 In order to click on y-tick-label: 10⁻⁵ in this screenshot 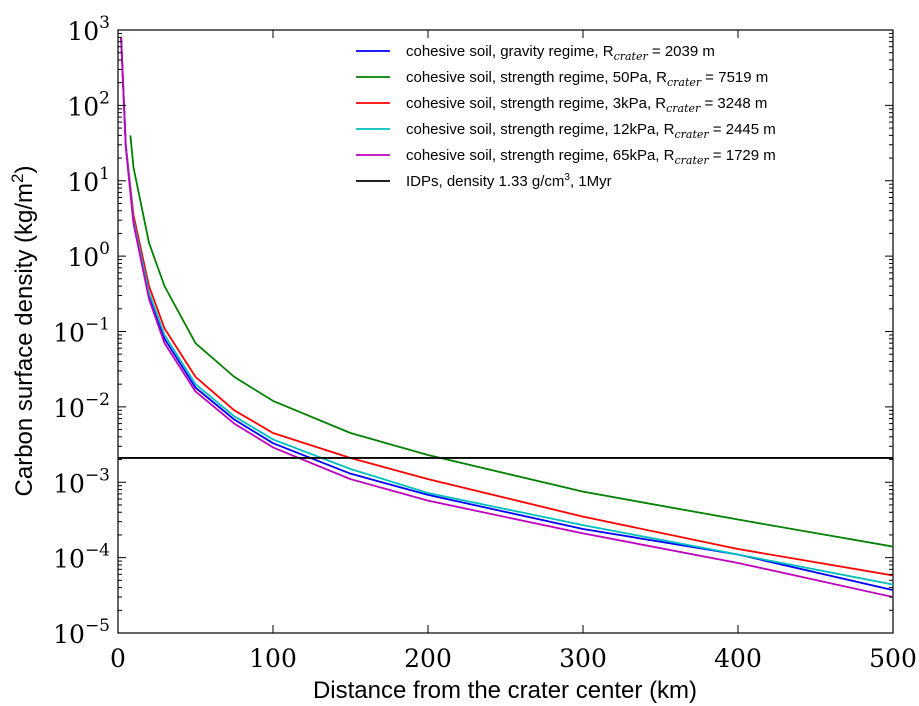, I will do `click(81, 632)`.